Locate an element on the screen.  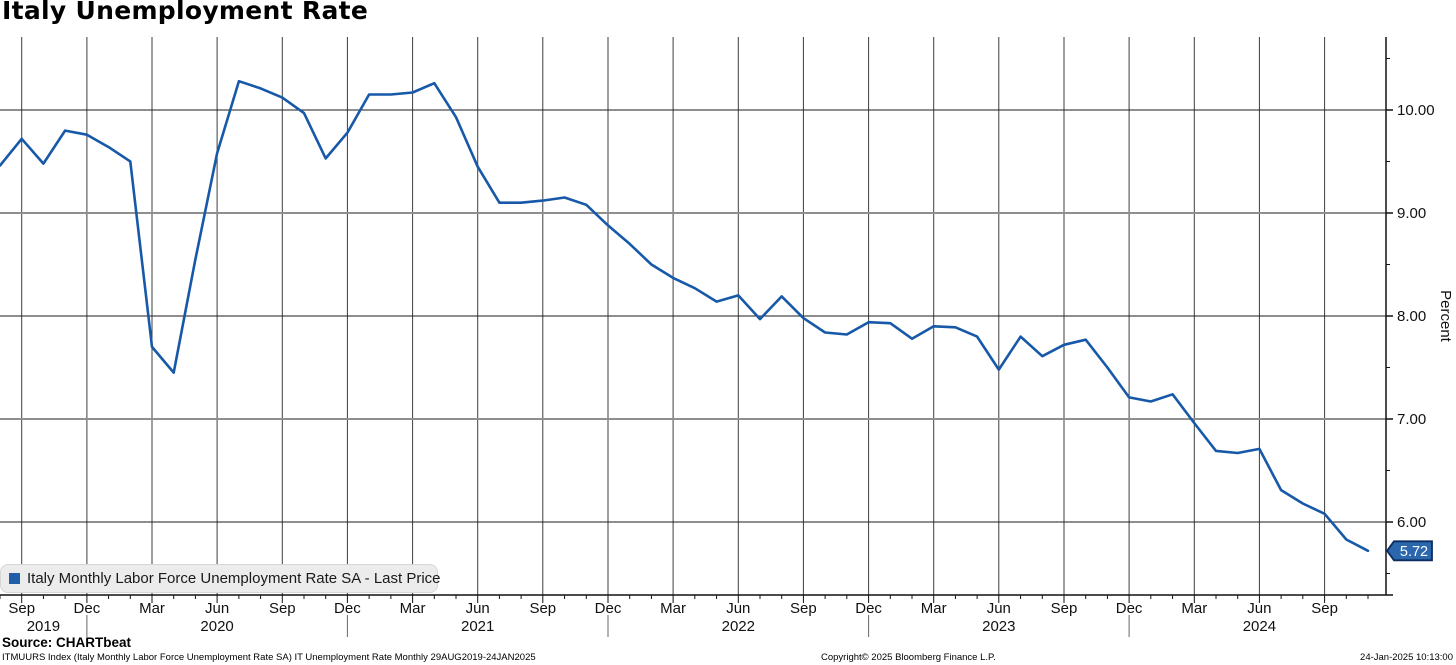
last-price-badge-value: 5.72 is located at coordinates (1414, 552).